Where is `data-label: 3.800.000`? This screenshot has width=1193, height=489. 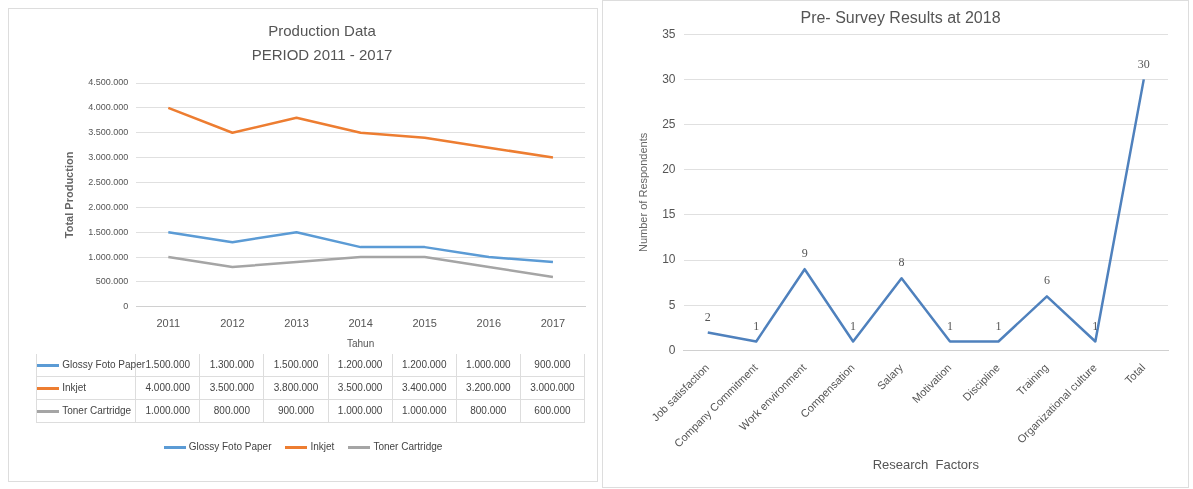 data-label: 3.800.000 is located at coordinates (296, 388).